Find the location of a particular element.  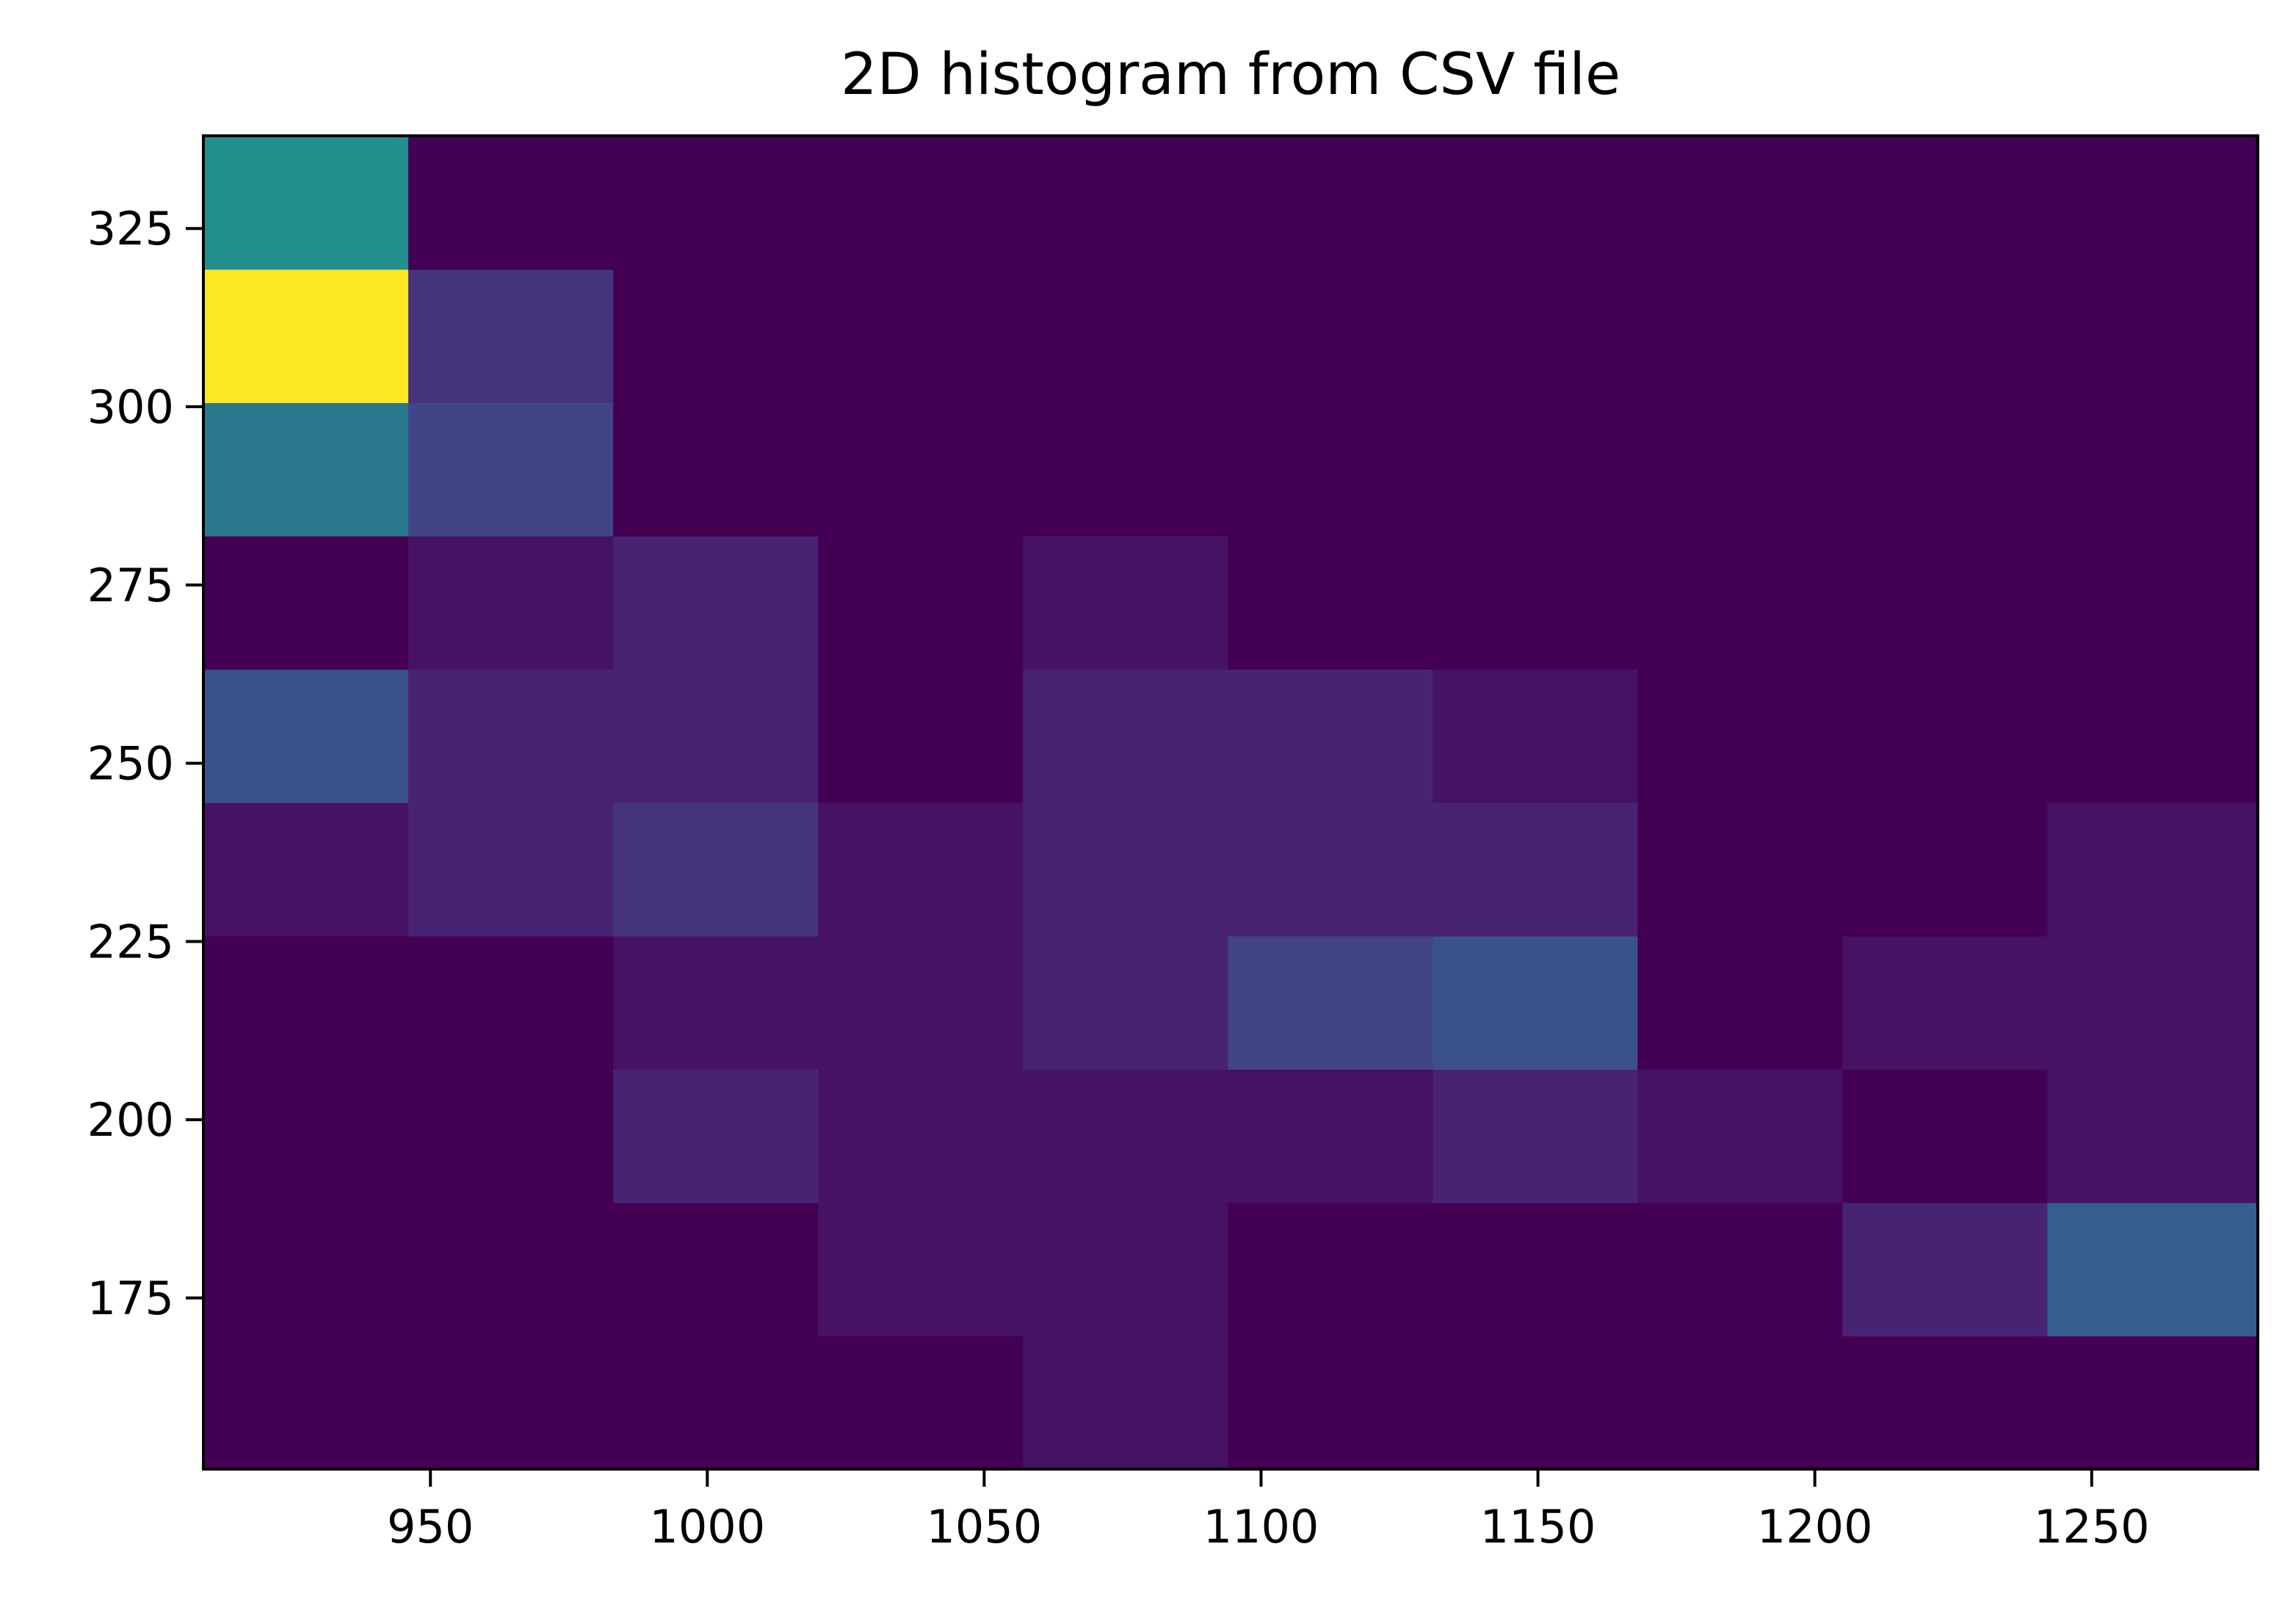

histogram-cell-r3-c2 is located at coordinates (716, 1002).